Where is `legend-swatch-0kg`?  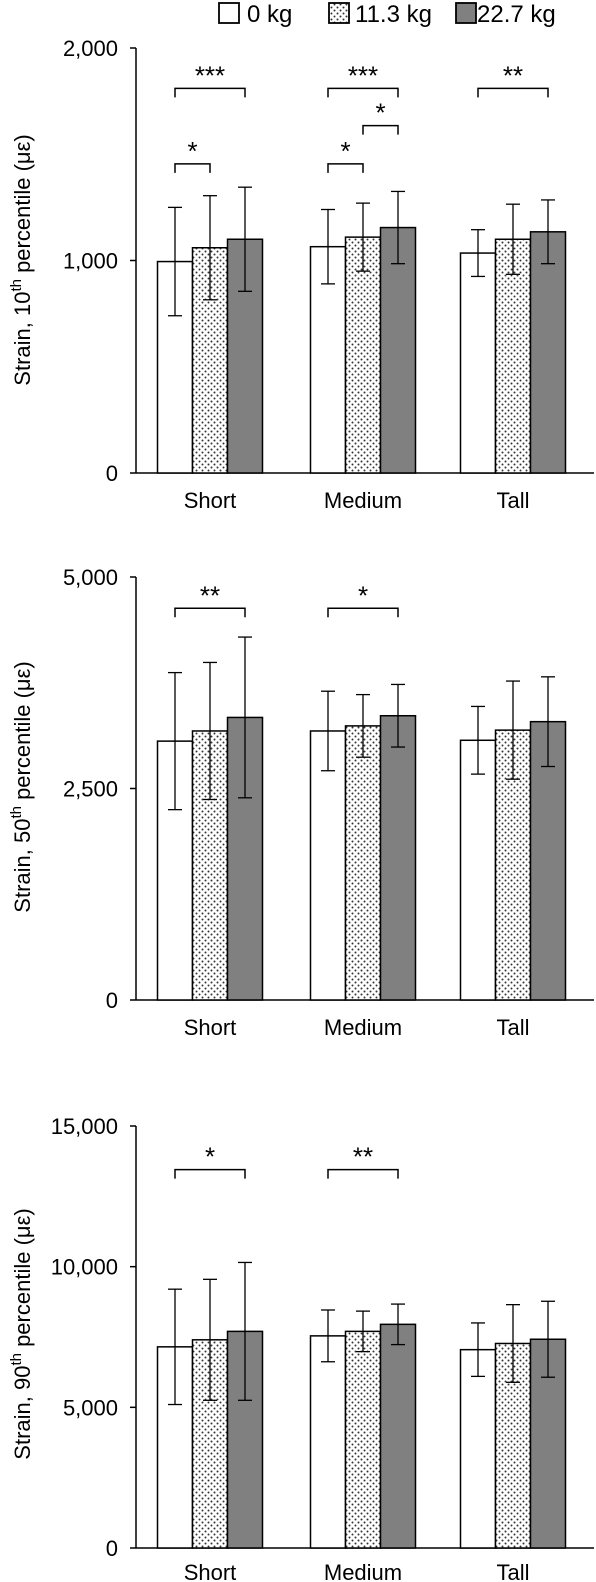 legend-swatch-0kg is located at coordinates (229, 13).